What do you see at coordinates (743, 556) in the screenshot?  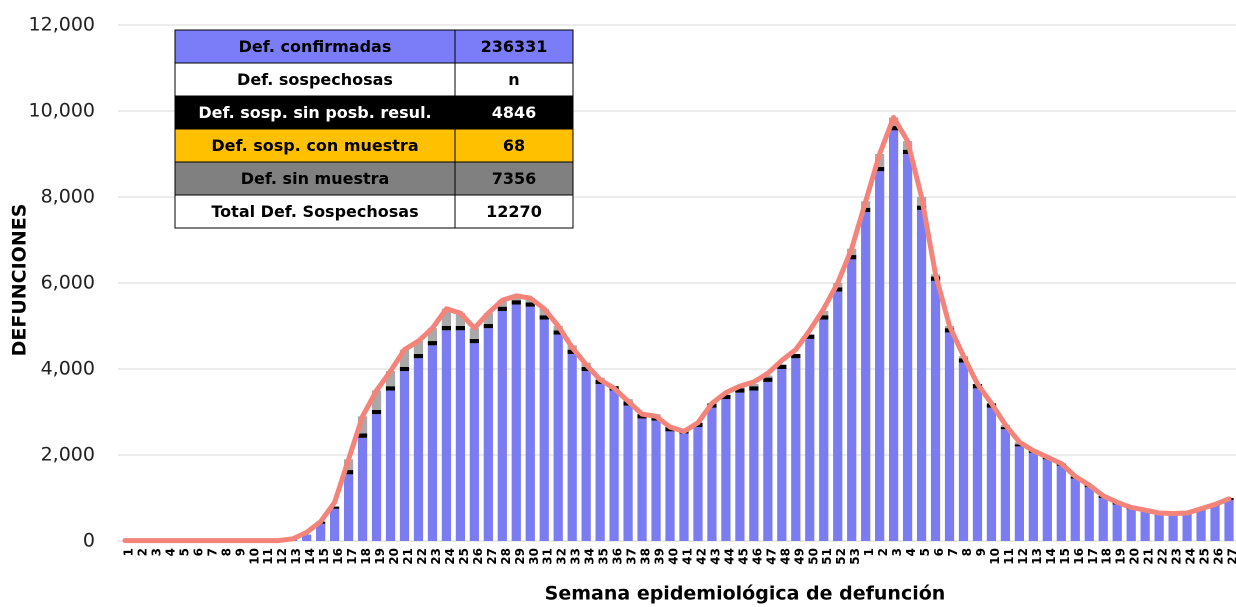 I see `x-tick-label: 45` at bounding box center [743, 556].